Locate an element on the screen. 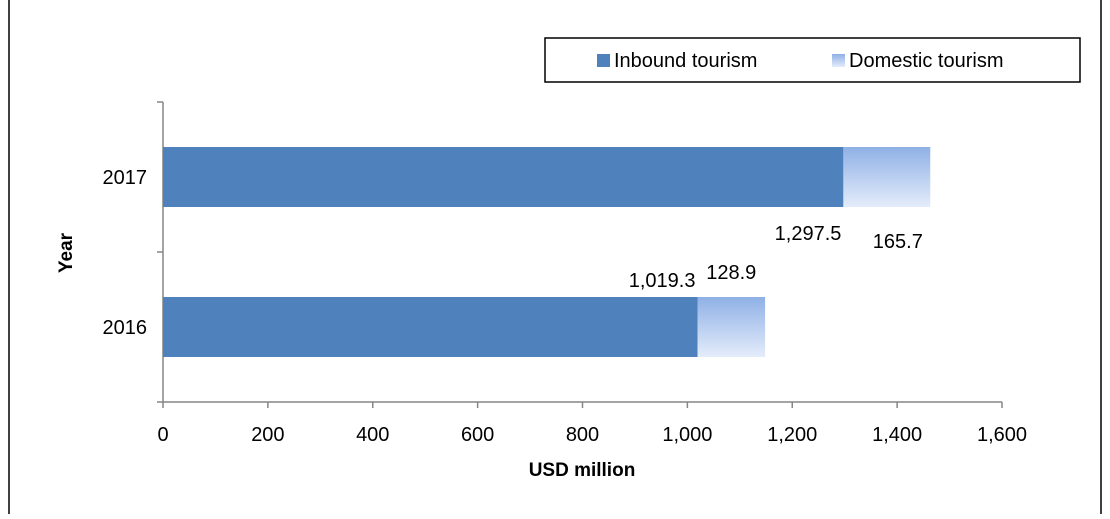  x-tick-label: 1,600 is located at coordinates (1002, 435).